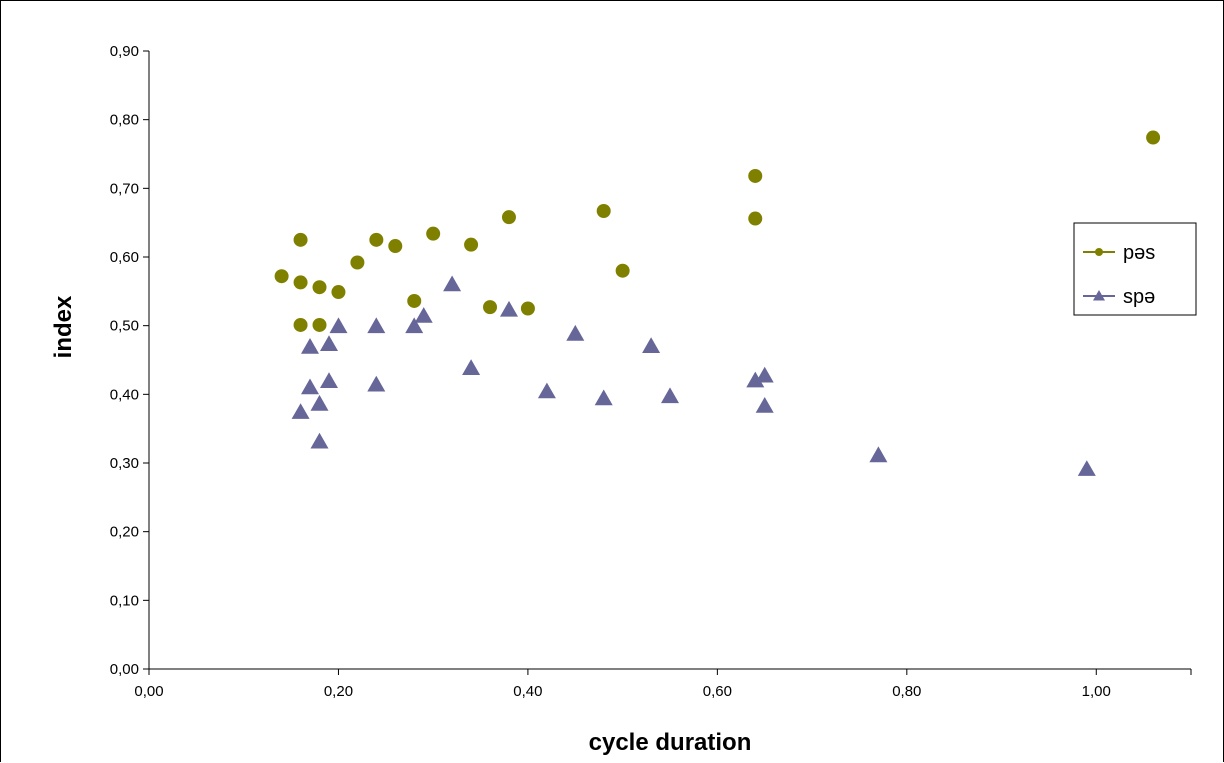  I want to click on y-tick-label: 0,90, so click(124, 51).